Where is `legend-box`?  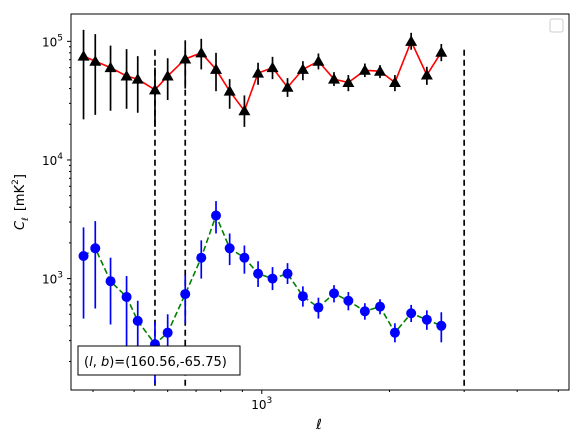
legend-box is located at coordinates (556, 25).